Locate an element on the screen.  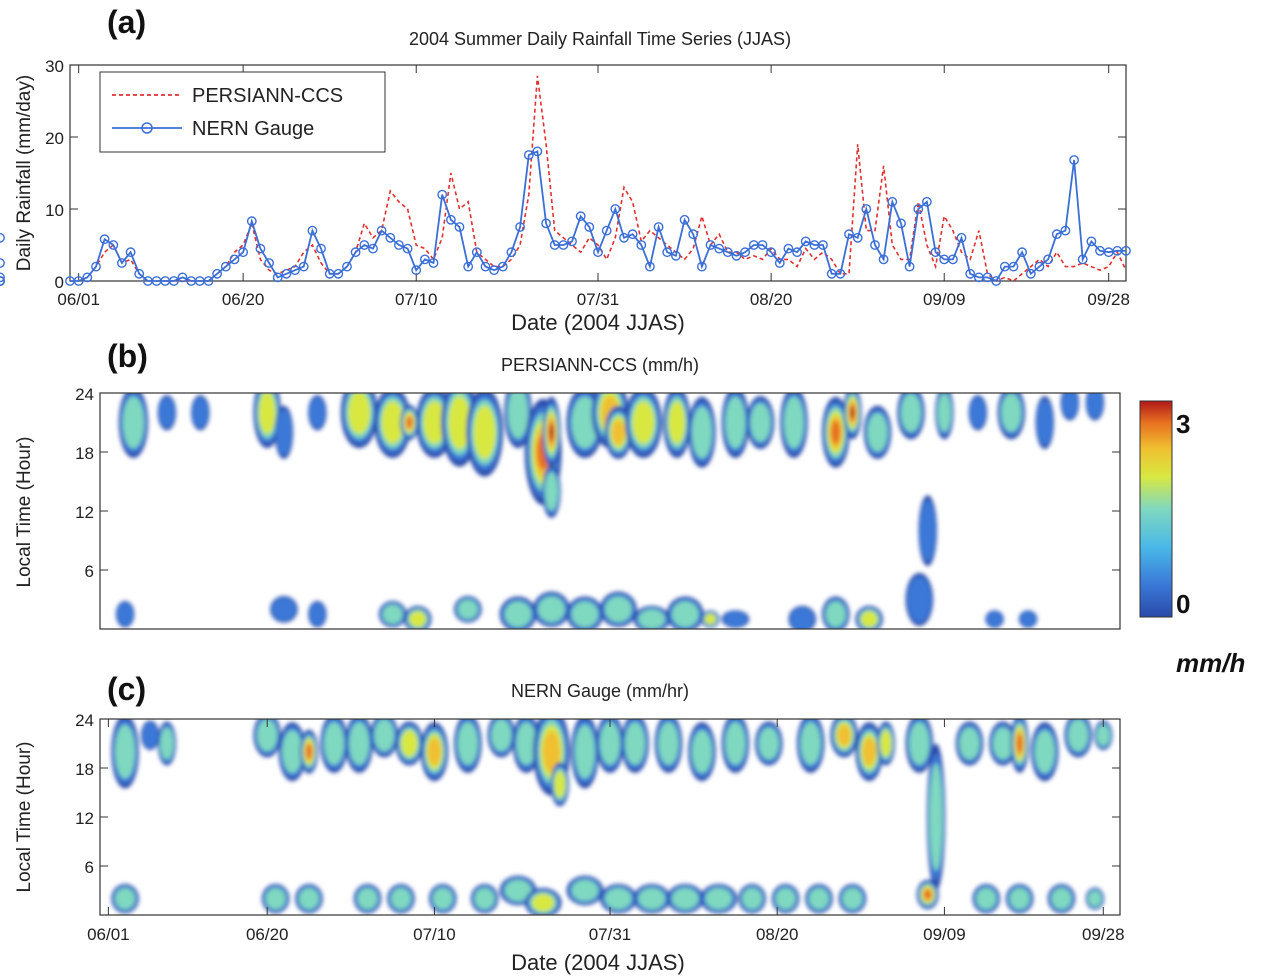
y-tick-label: 20 is located at coordinates (54, 138).